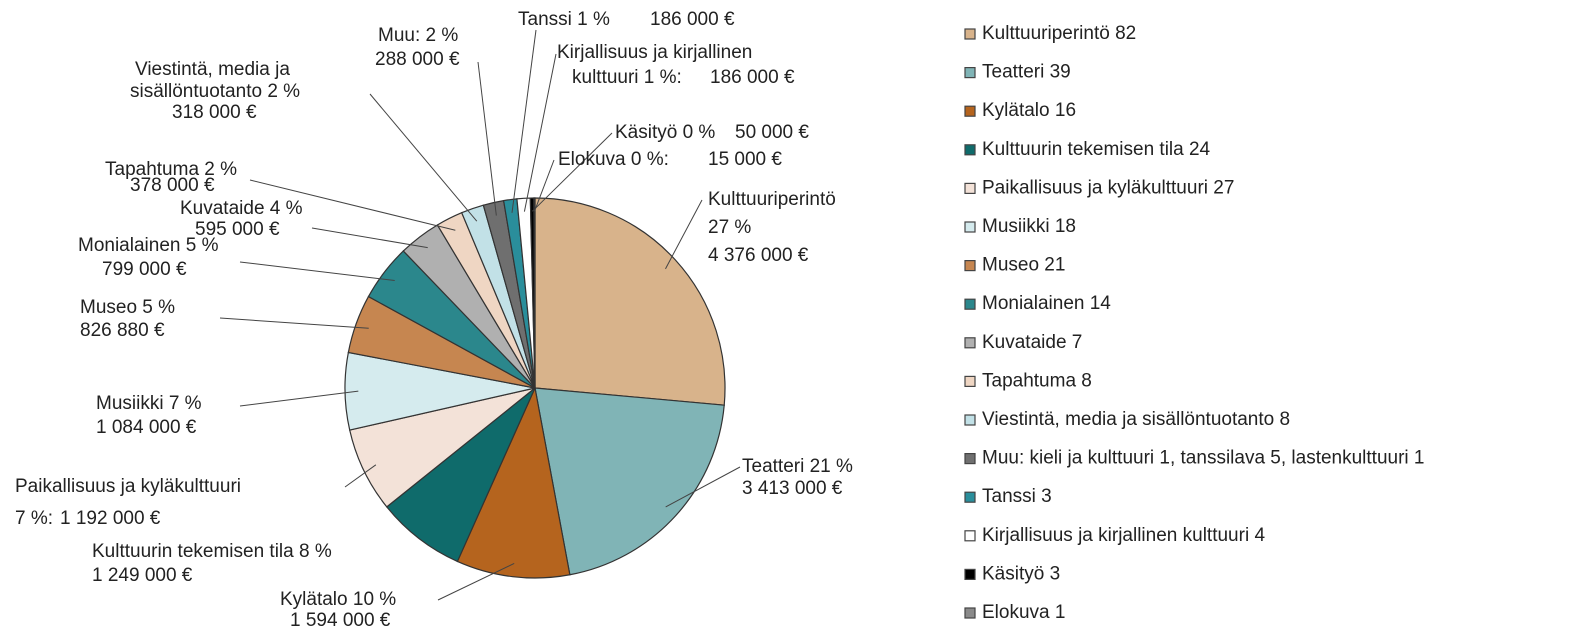 This screenshot has height=631, width=1576. Describe the element at coordinates (1046, 303) in the screenshot. I see `legend-label: Monialainen 14` at that location.